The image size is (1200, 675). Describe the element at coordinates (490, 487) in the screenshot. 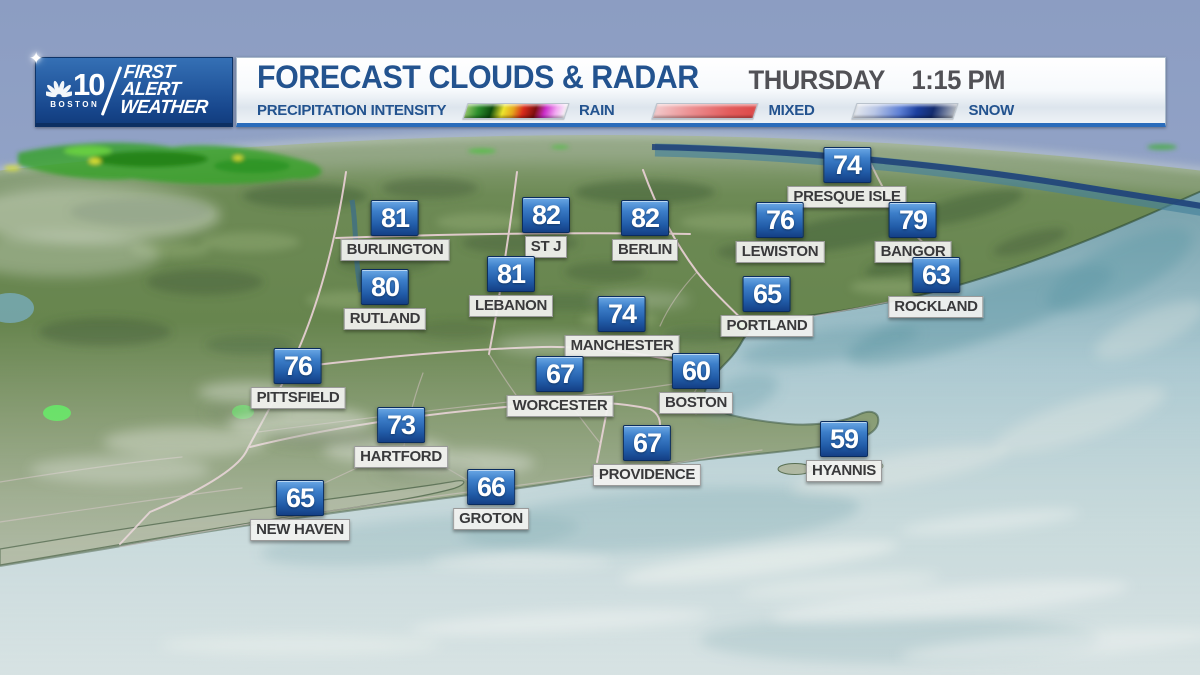

I see `temperature-value: 66` at that location.